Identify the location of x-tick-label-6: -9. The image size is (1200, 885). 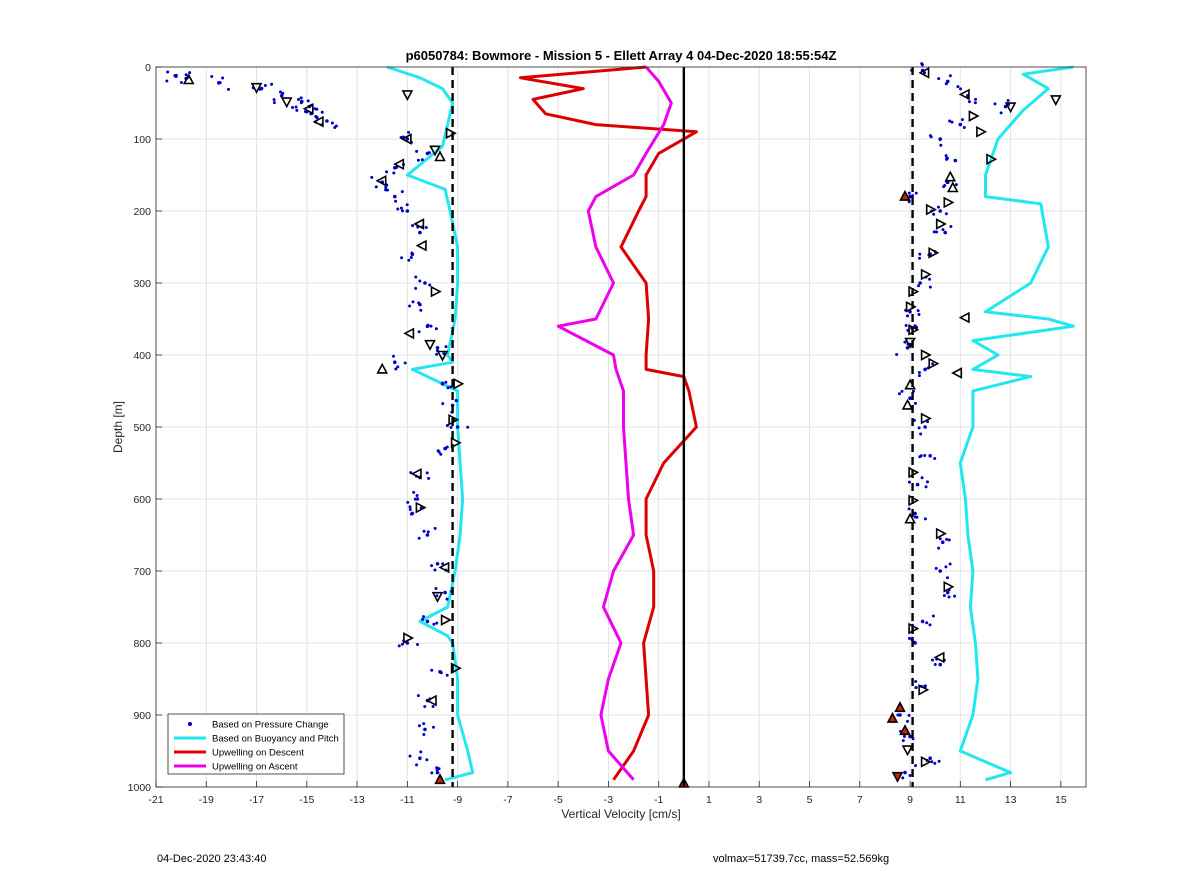
(457, 800).